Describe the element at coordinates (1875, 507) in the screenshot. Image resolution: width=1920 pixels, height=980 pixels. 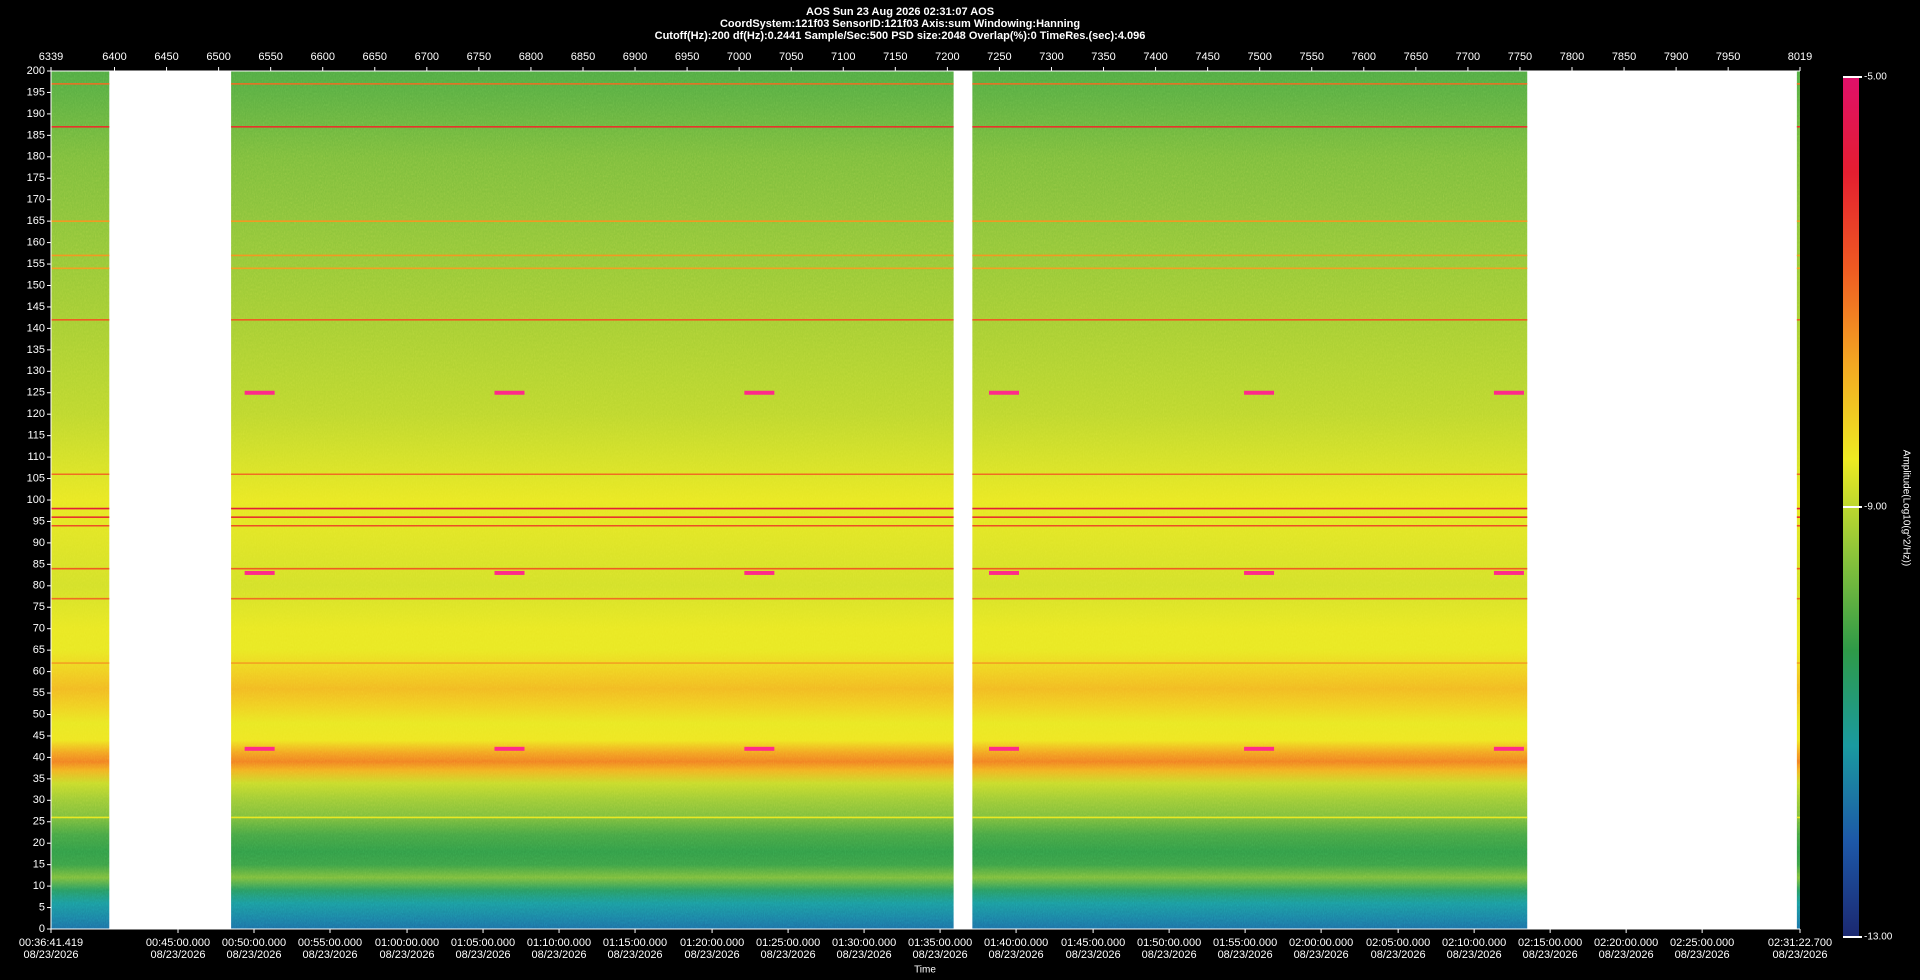
I see `colorbar-tick-label: -9.00` at that location.